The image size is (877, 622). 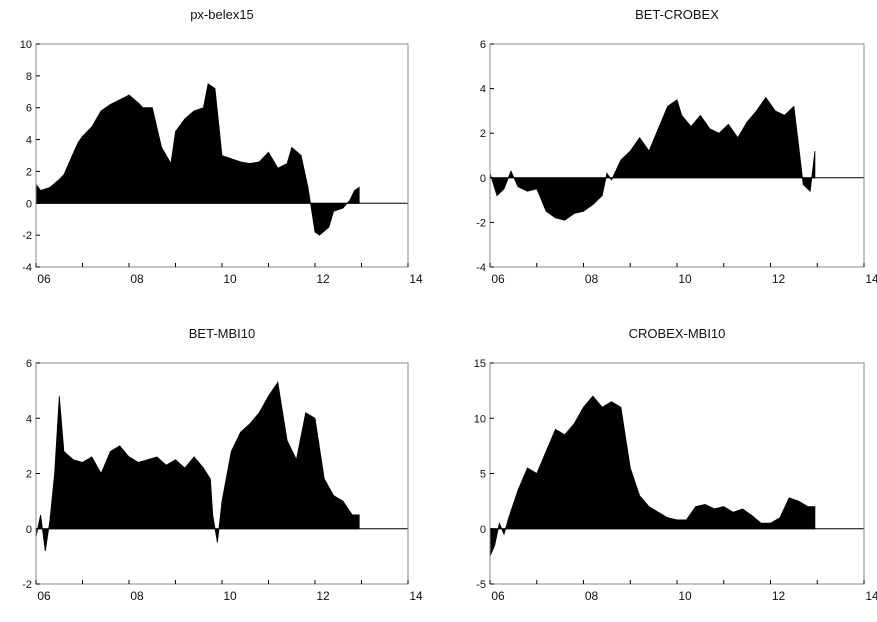 I want to click on chart-title: px-belex15, so click(x=222, y=14).